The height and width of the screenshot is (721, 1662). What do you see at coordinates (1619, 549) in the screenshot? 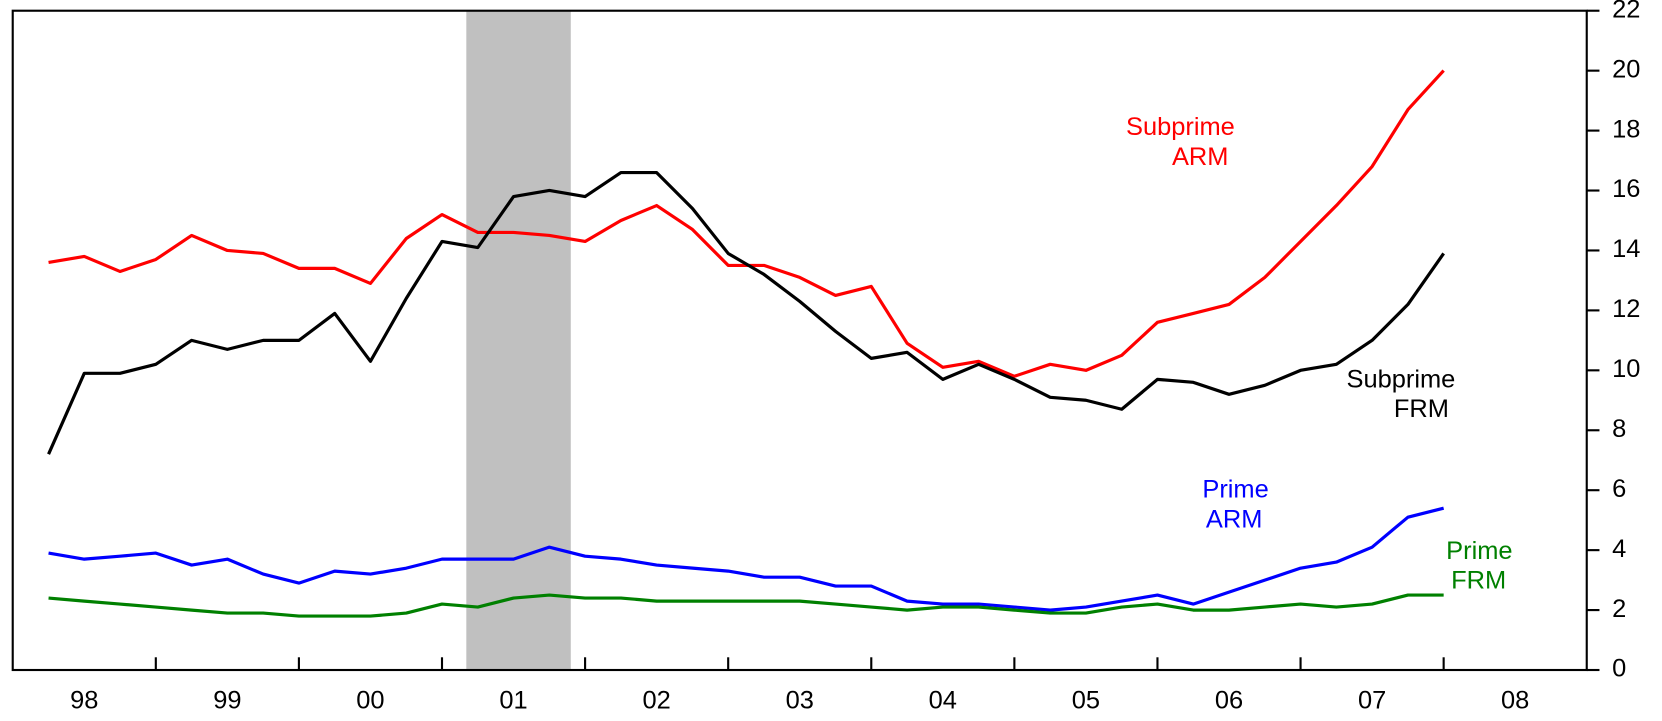
I see `y-tick-label: 4` at bounding box center [1619, 549].